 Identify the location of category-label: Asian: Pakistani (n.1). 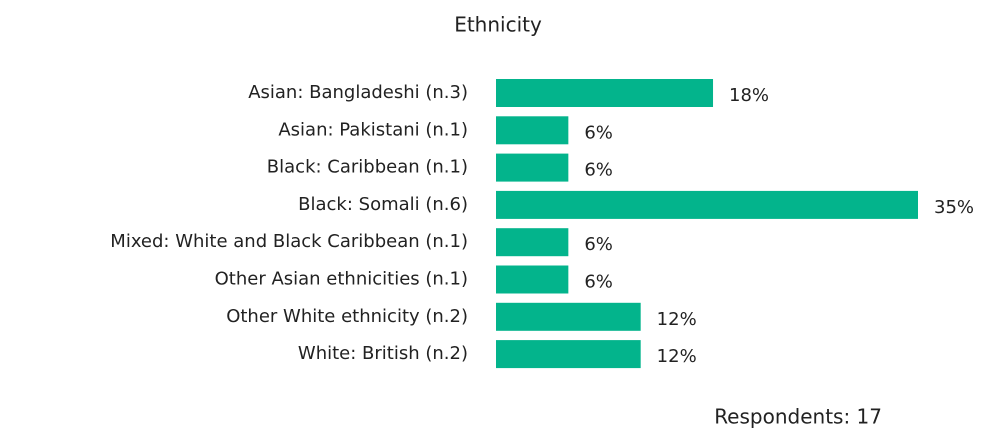
(373, 129).